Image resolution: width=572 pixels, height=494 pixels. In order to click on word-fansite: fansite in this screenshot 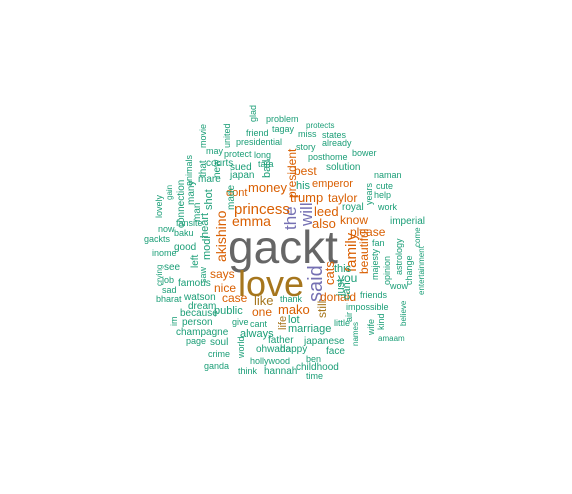, I will do `click(189, 223)`.